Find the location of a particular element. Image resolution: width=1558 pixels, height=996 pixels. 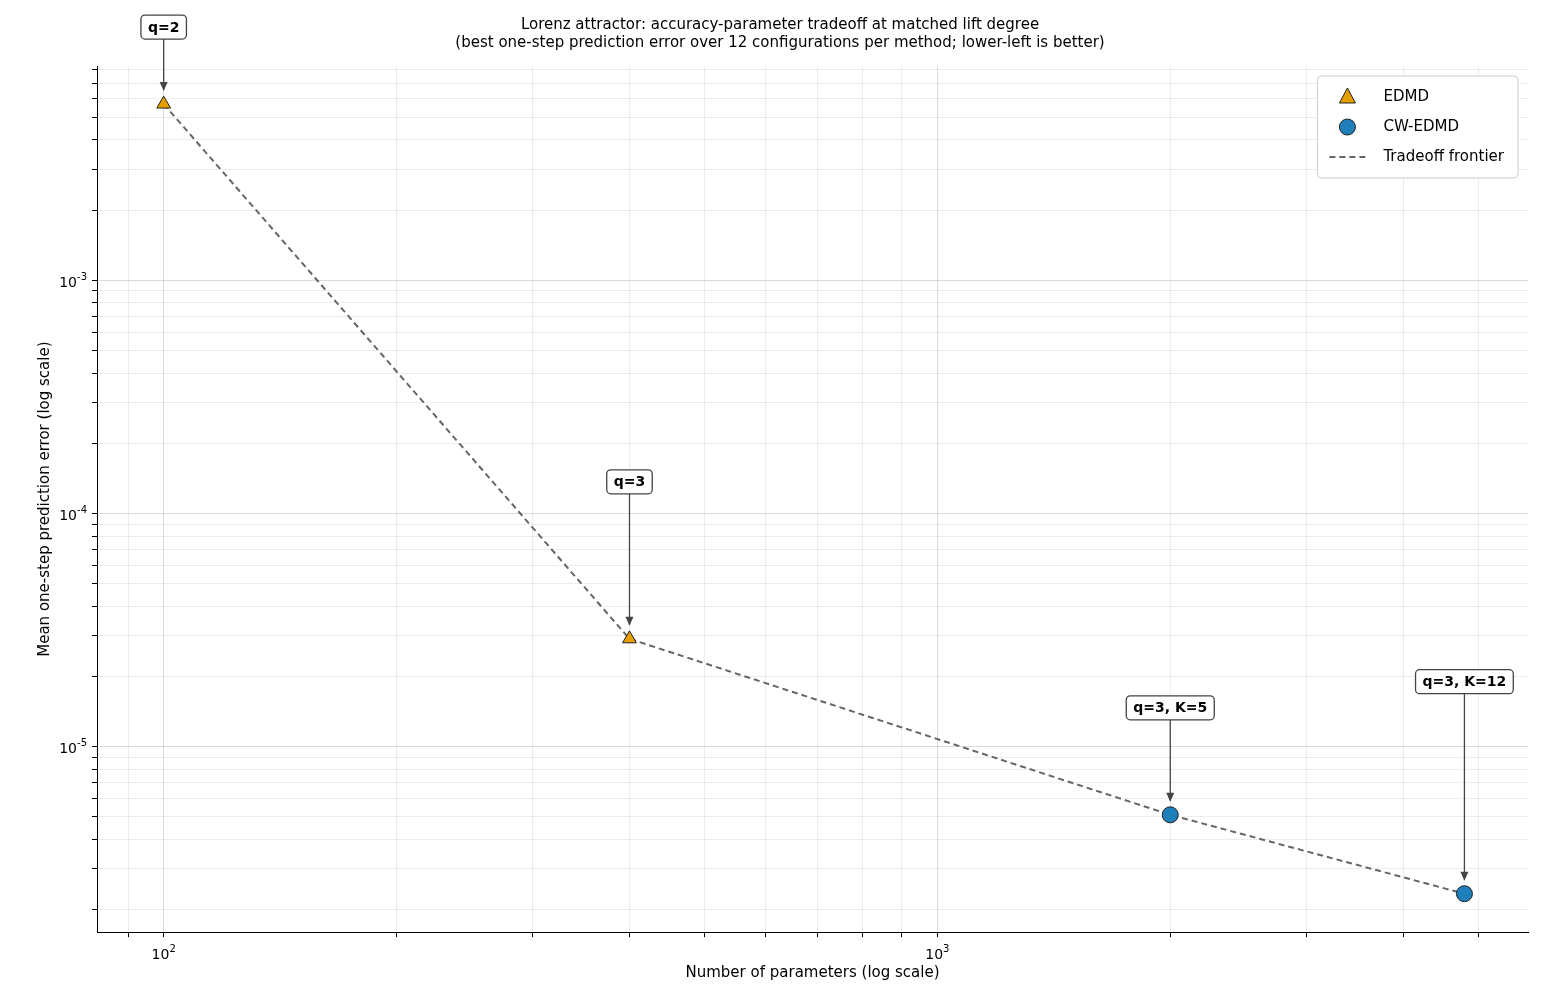

legend-label: Tradeoff frontier is located at coordinates (1443, 155).